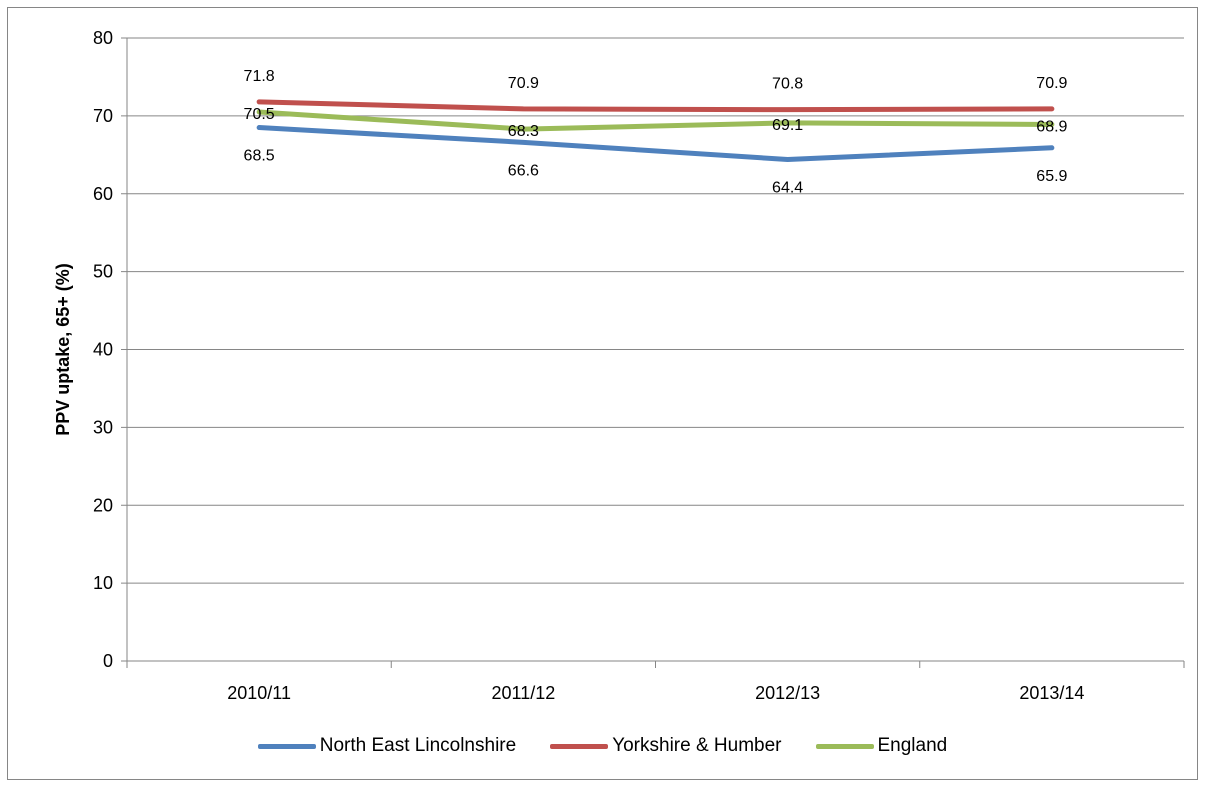 Image resolution: width=1205 pixels, height=787 pixels. What do you see at coordinates (523, 170) in the screenshot?
I see `data-label: 66.6` at bounding box center [523, 170].